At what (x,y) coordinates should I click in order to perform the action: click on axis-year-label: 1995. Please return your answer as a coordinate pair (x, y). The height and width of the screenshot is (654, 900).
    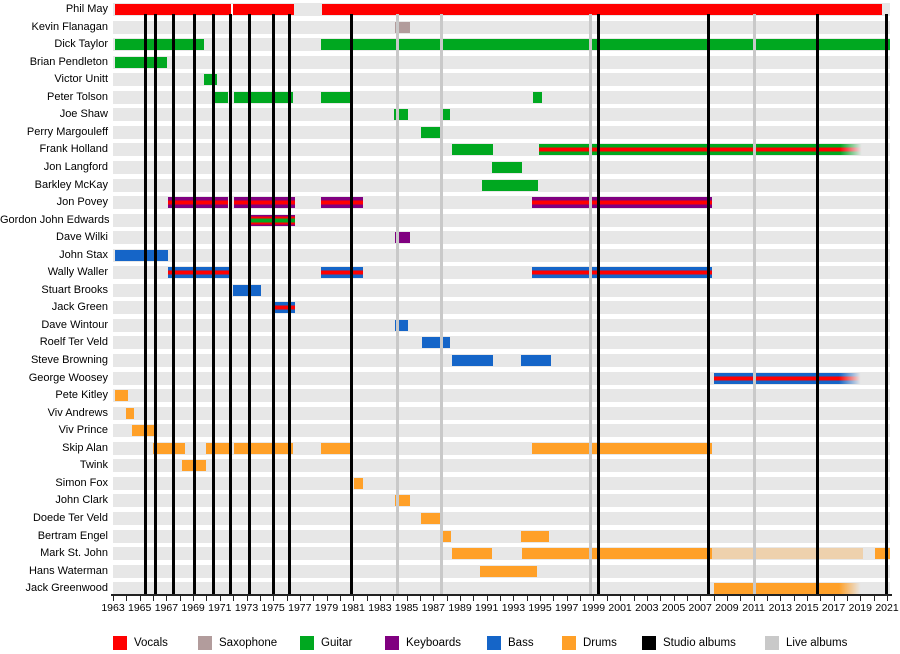
    Looking at the image, I should click on (540, 608).